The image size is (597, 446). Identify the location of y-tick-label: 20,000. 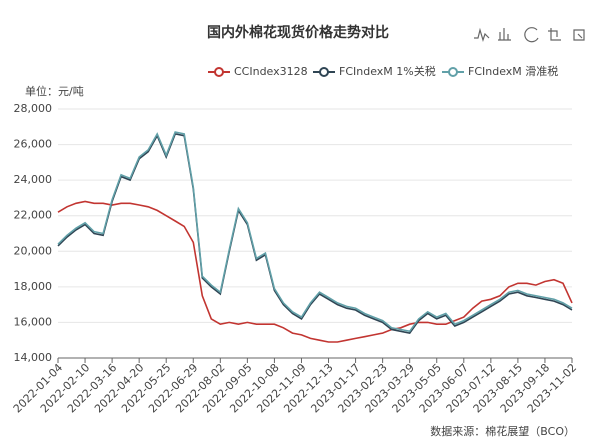
(33, 250).